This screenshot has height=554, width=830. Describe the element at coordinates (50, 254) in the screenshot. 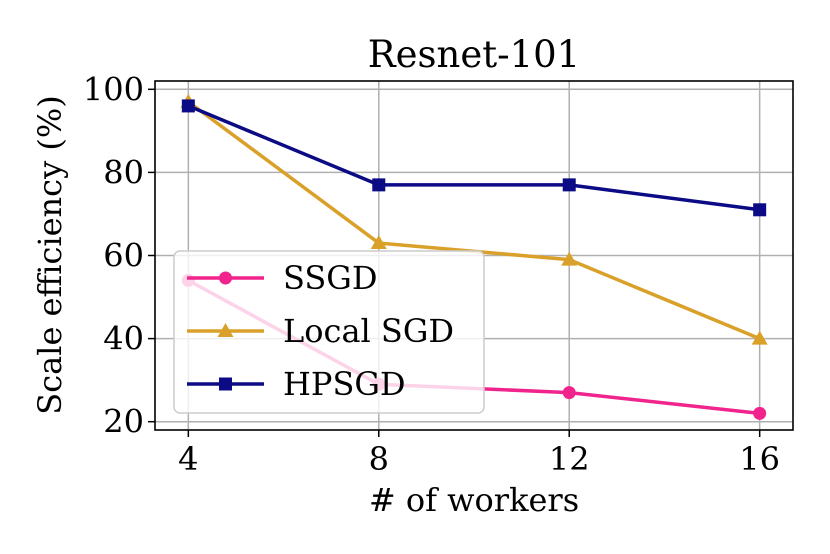

I see `y-axis-label: Scale efficiency (%)` at that location.